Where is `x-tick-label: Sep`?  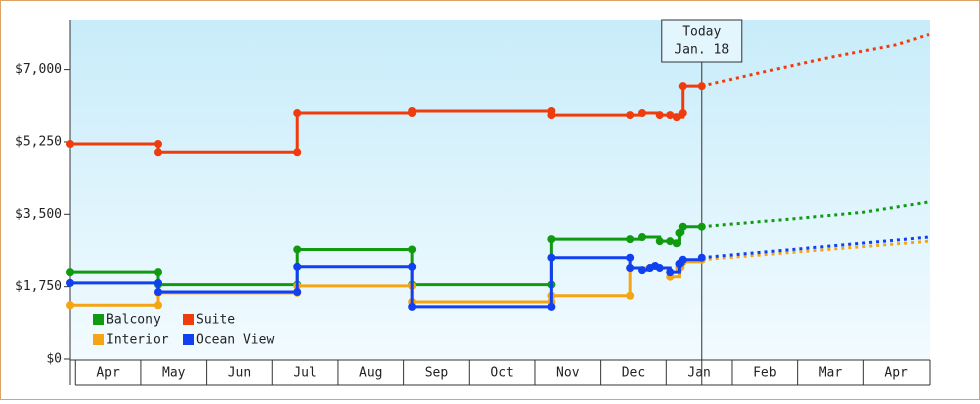 x-tick-label: Sep is located at coordinates (437, 373).